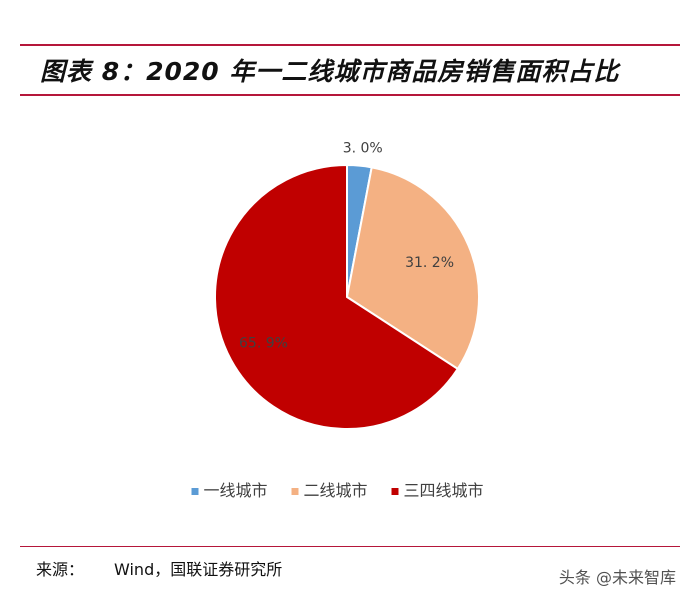  I want to click on watermark-text: 头条 @未来智库, so click(617, 577).